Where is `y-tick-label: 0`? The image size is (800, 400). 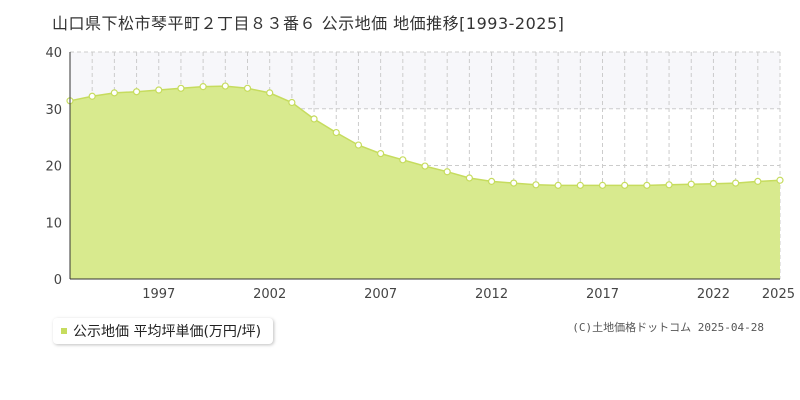
y-tick-label: 0 is located at coordinates (58, 280).